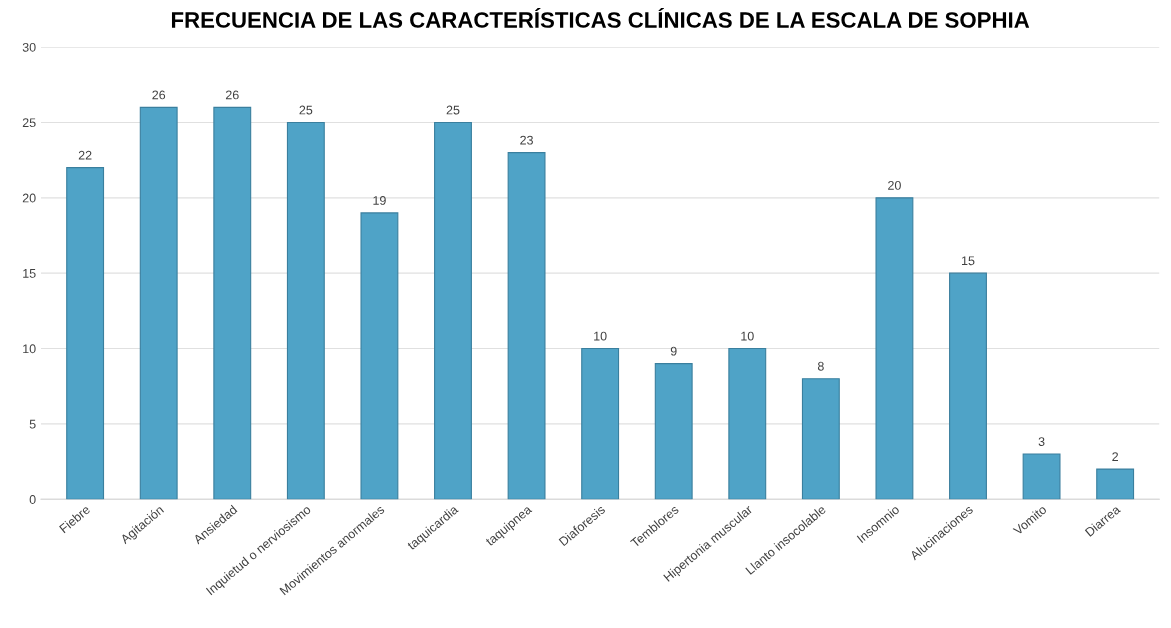  Describe the element at coordinates (968, 261) in the screenshot. I see `data-label: 15` at that location.